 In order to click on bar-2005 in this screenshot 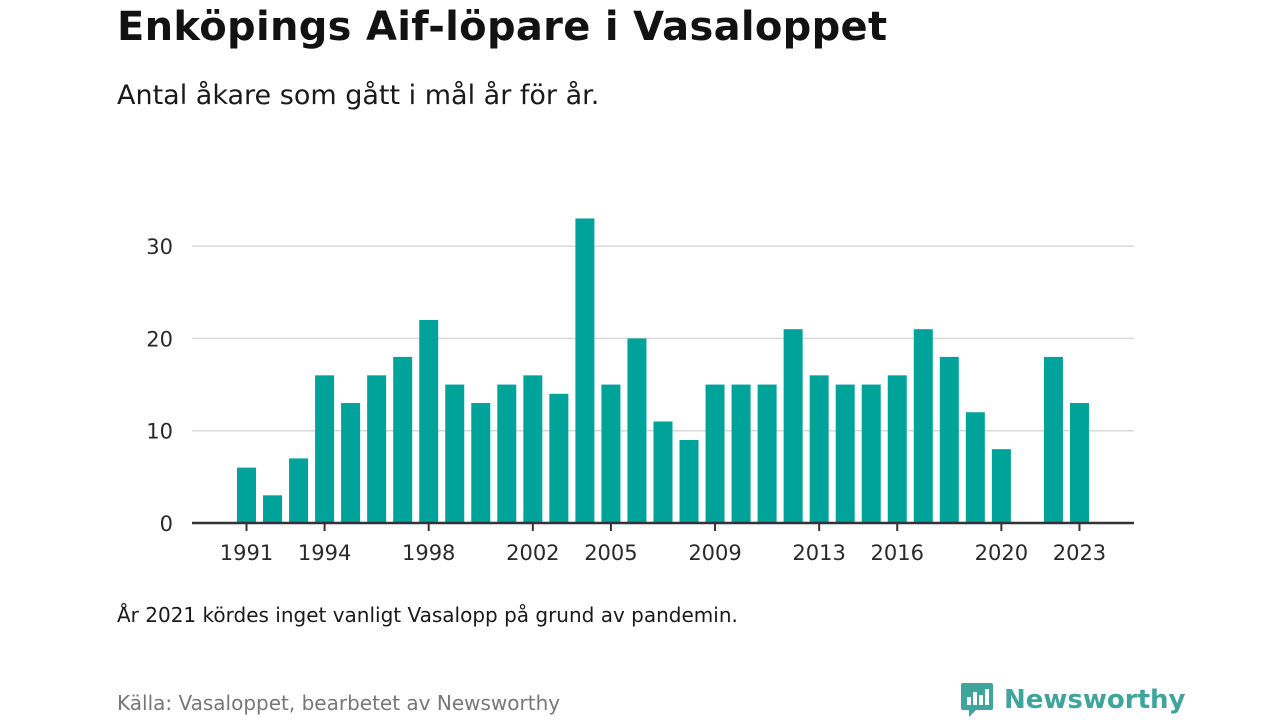, I will do `click(611, 453)`.